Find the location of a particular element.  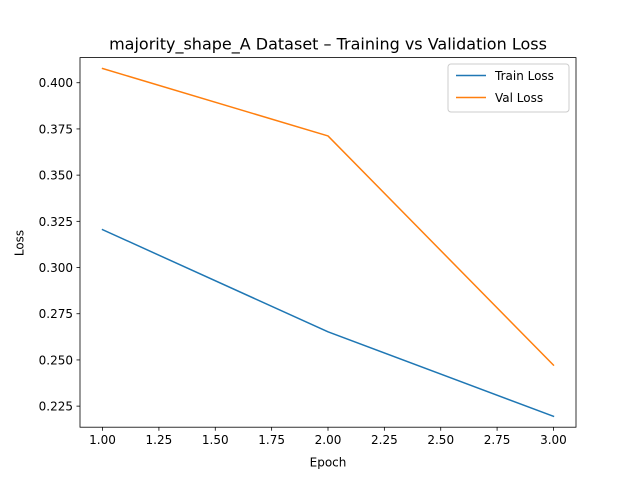

x-tick-label: 1.25 is located at coordinates (159, 440).